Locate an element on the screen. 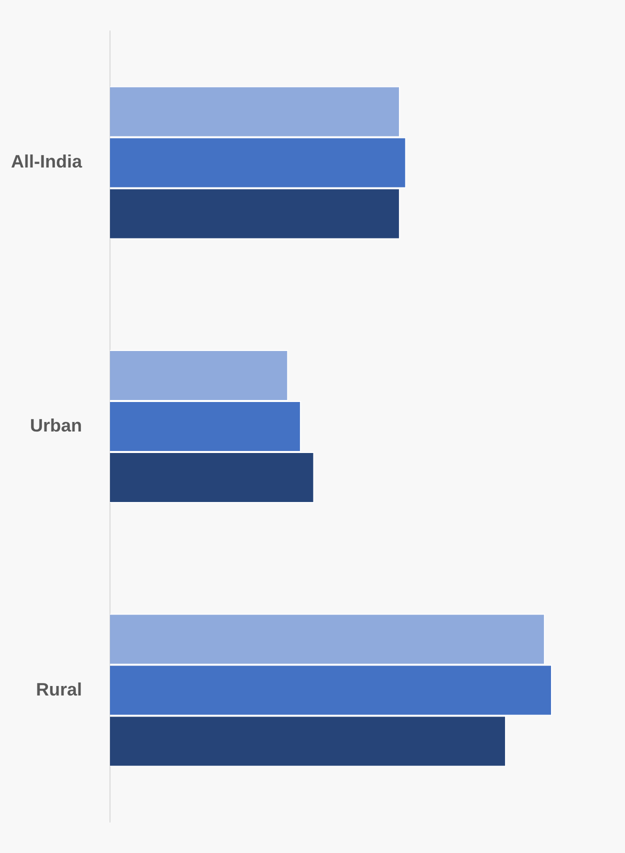  y-tick-label: Rural is located at coordinates (59, 689).